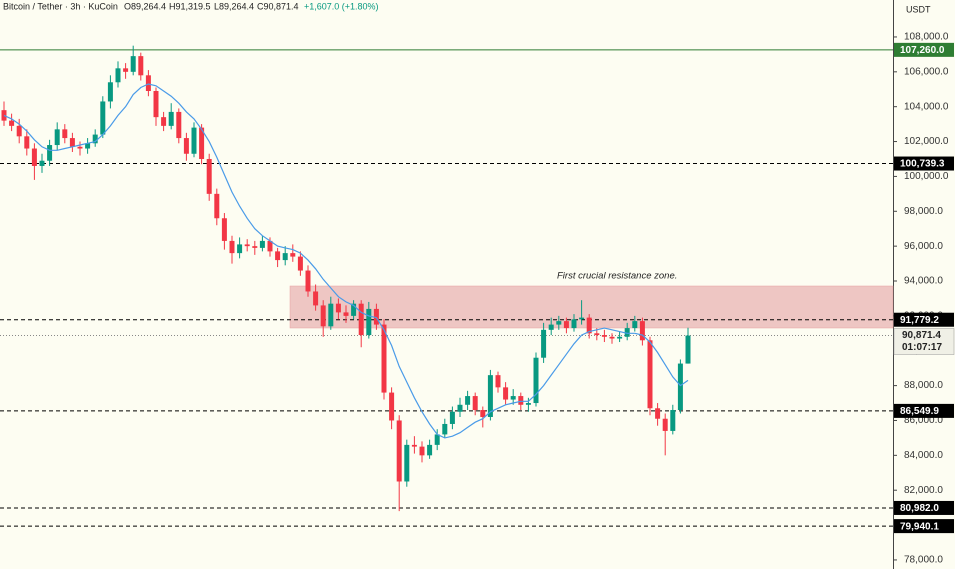 The image size is (955, 569). Describe the element at coordinates (341, 6) in the screenshot. I see `change: +1,607.0 (+1.80%)` at that location.